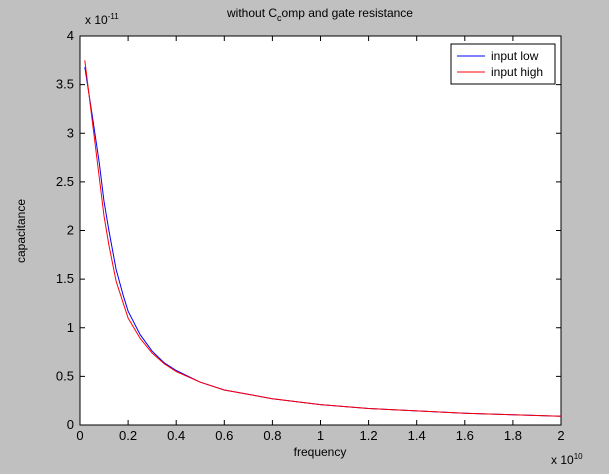 The width and height of the screenshot is (609, 474). Describe the element at coordinates (517, 72) in the screenshot. I see `legend-label: input high` at that location.